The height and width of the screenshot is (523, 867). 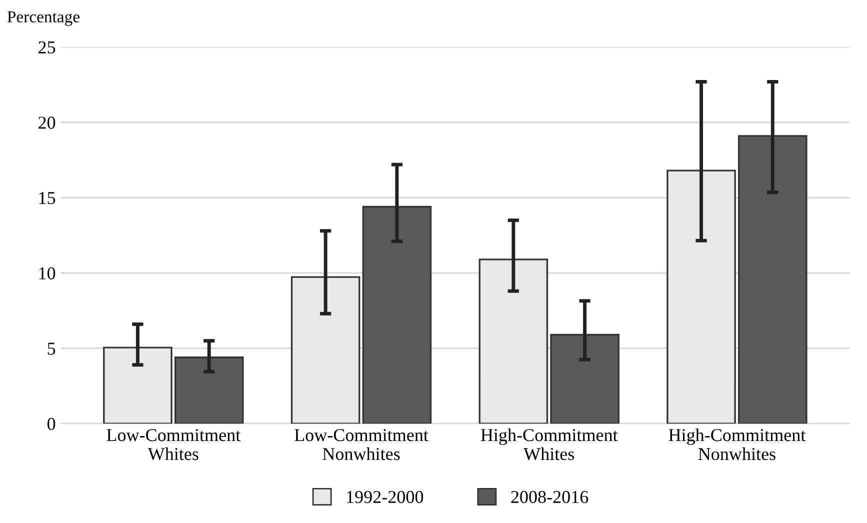 I want to click on y-tick-label: 25, so click(x=47, y=47).